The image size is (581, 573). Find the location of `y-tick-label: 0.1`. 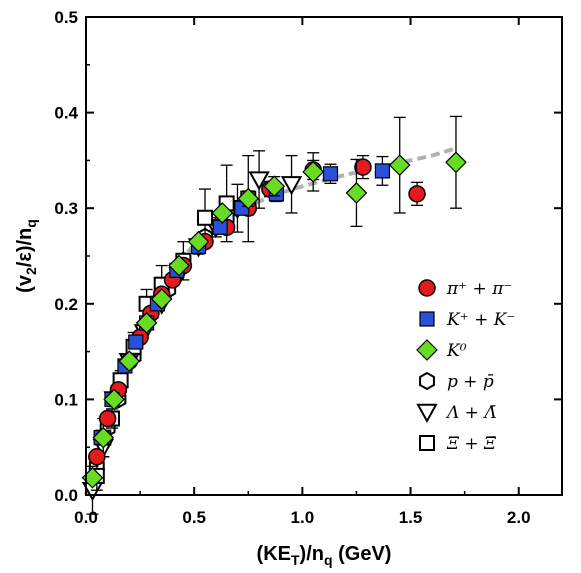

y-tick-label: 0.1 is located at coordinates (66, 399).